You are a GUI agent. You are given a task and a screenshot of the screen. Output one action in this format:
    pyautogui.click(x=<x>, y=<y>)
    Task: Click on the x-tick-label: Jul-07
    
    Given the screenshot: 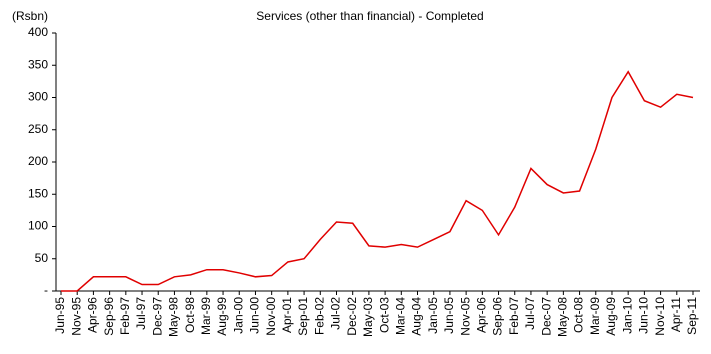 What is the action you would take?
    pyautogui.click(x=530, y=313)
    